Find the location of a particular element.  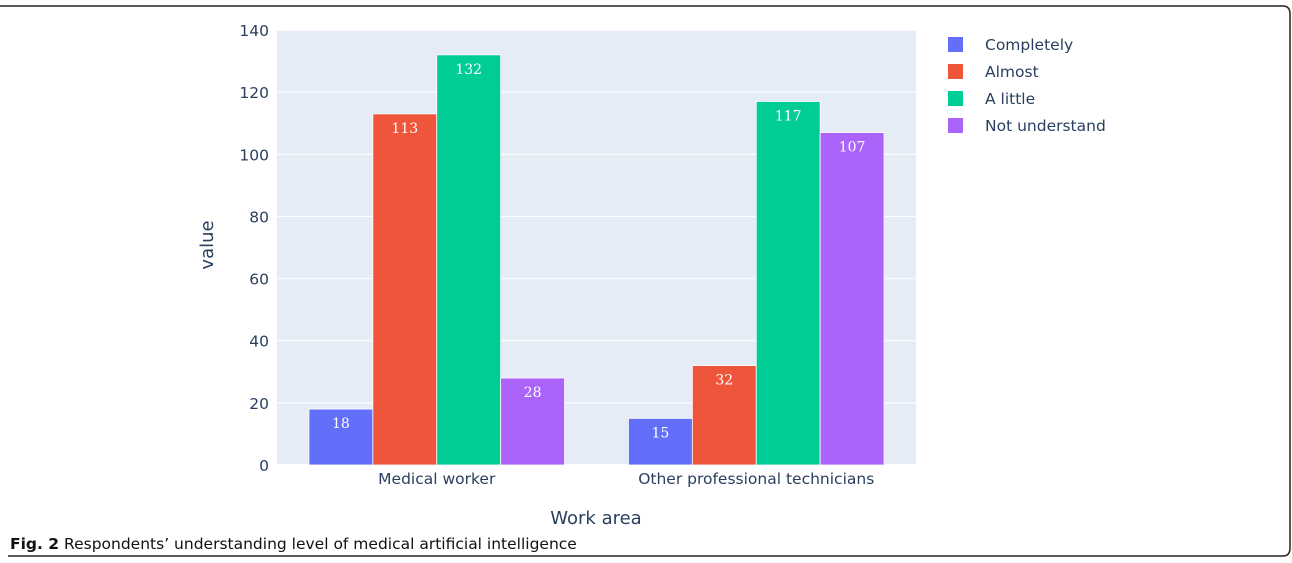

bar-value-label: 15 is located at coordinates (660, 433).